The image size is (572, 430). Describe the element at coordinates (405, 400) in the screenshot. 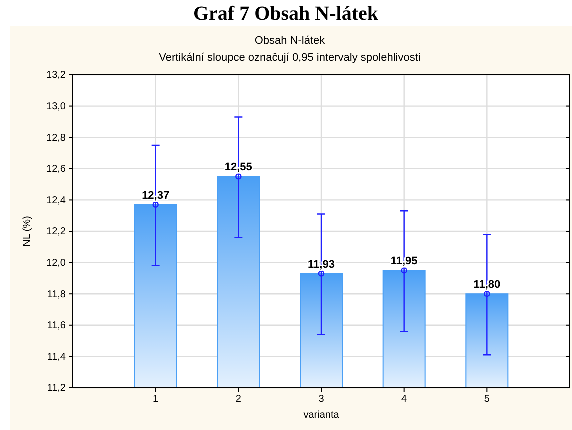

I see `x-tick-label: 4` at that location.